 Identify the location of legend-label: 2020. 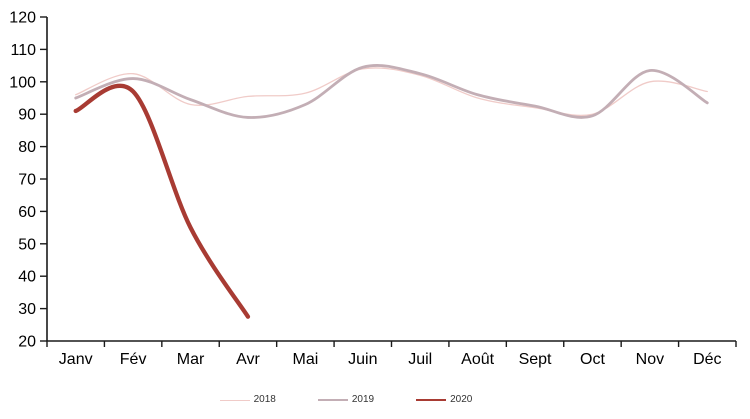
(461, 399).